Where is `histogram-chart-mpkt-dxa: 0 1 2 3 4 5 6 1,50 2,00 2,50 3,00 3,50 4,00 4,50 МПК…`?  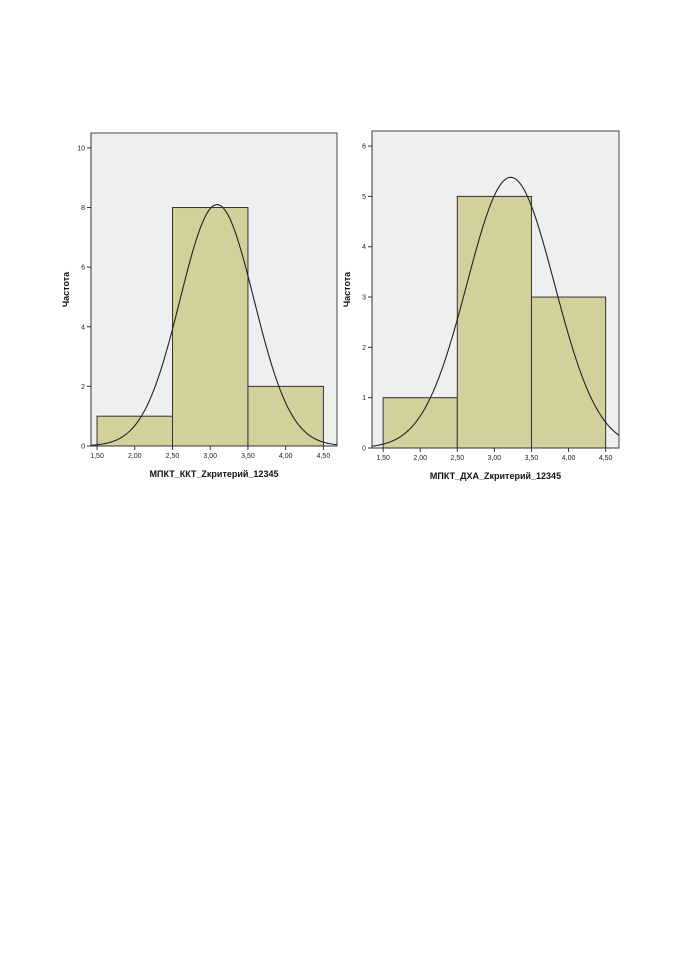 histogram-chart-mpkt-dxa: 0 1 2 3 4 5 6 1,50 2,00 2,50 3,00 3,50 4,00 4,50 МПК… is located at coordinates (481, 305).